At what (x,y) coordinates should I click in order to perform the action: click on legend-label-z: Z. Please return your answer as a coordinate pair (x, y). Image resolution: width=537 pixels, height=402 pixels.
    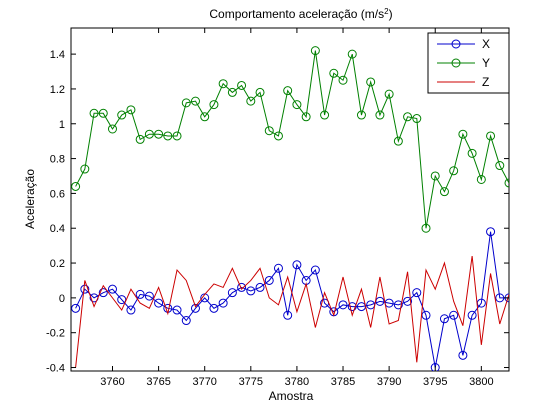
    Looking at the image, I should click on (485, 82).